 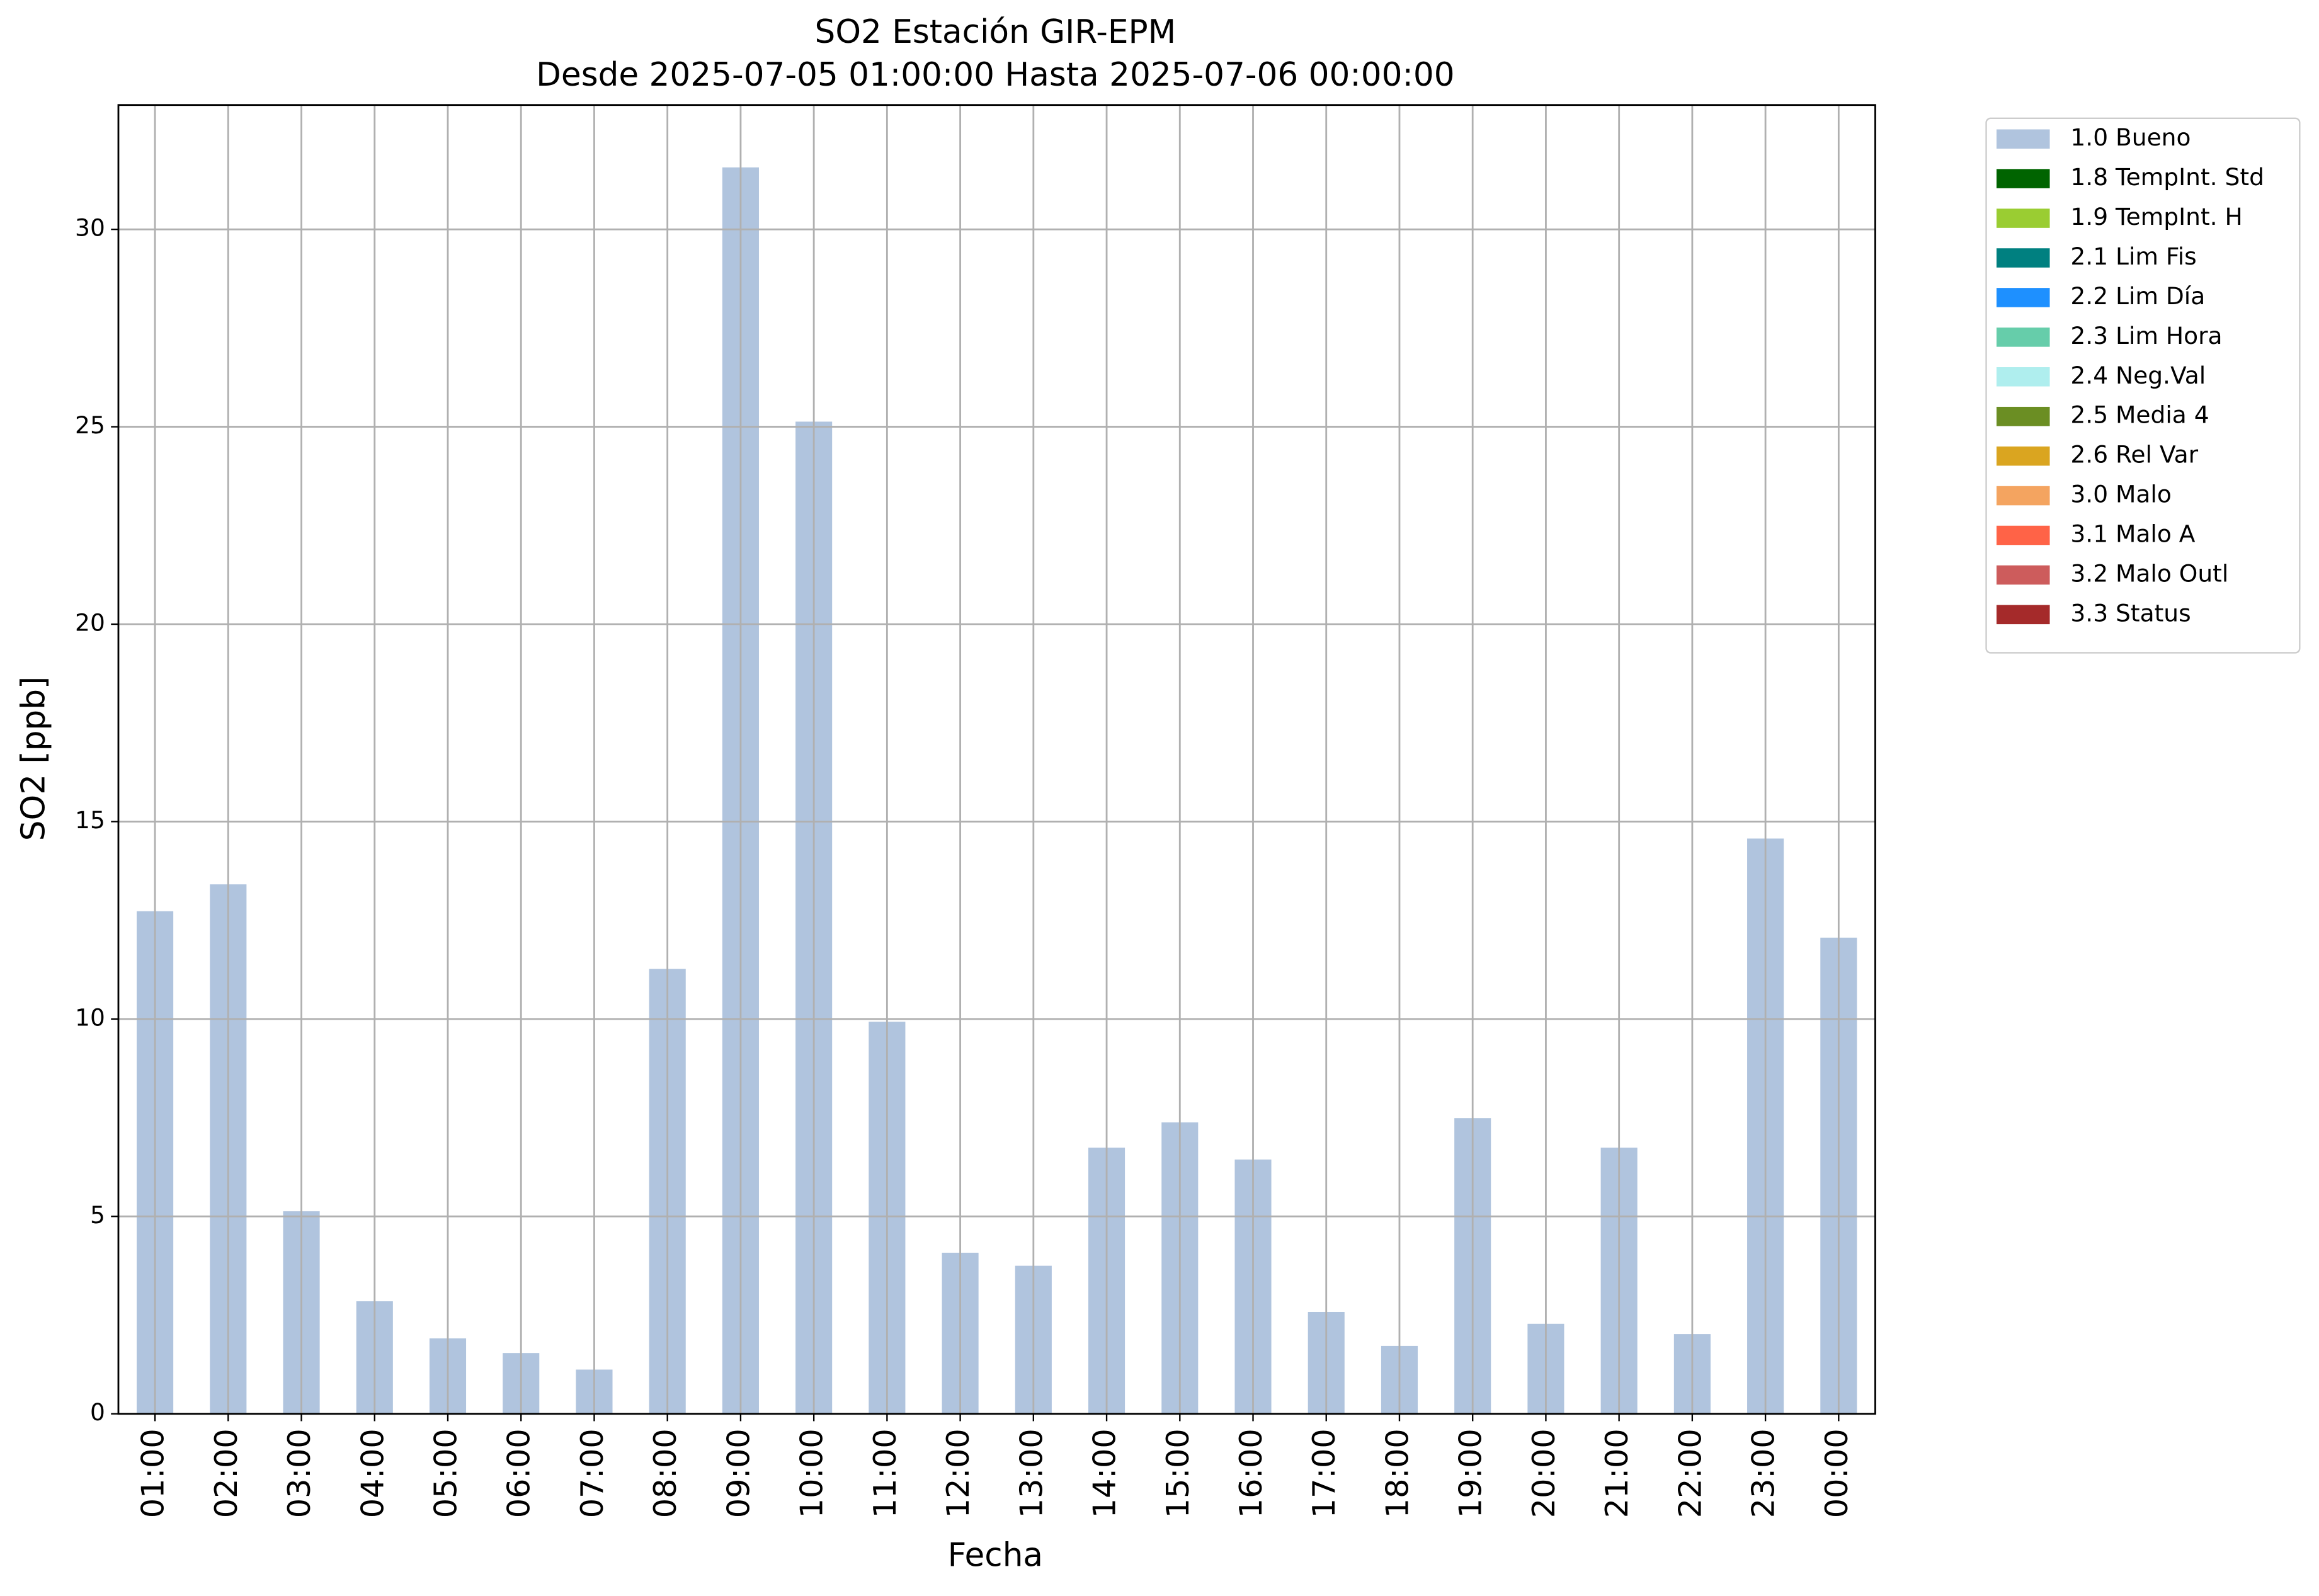 I want to click on x-tick-label: 02:00, so click(x=226, y=1473).